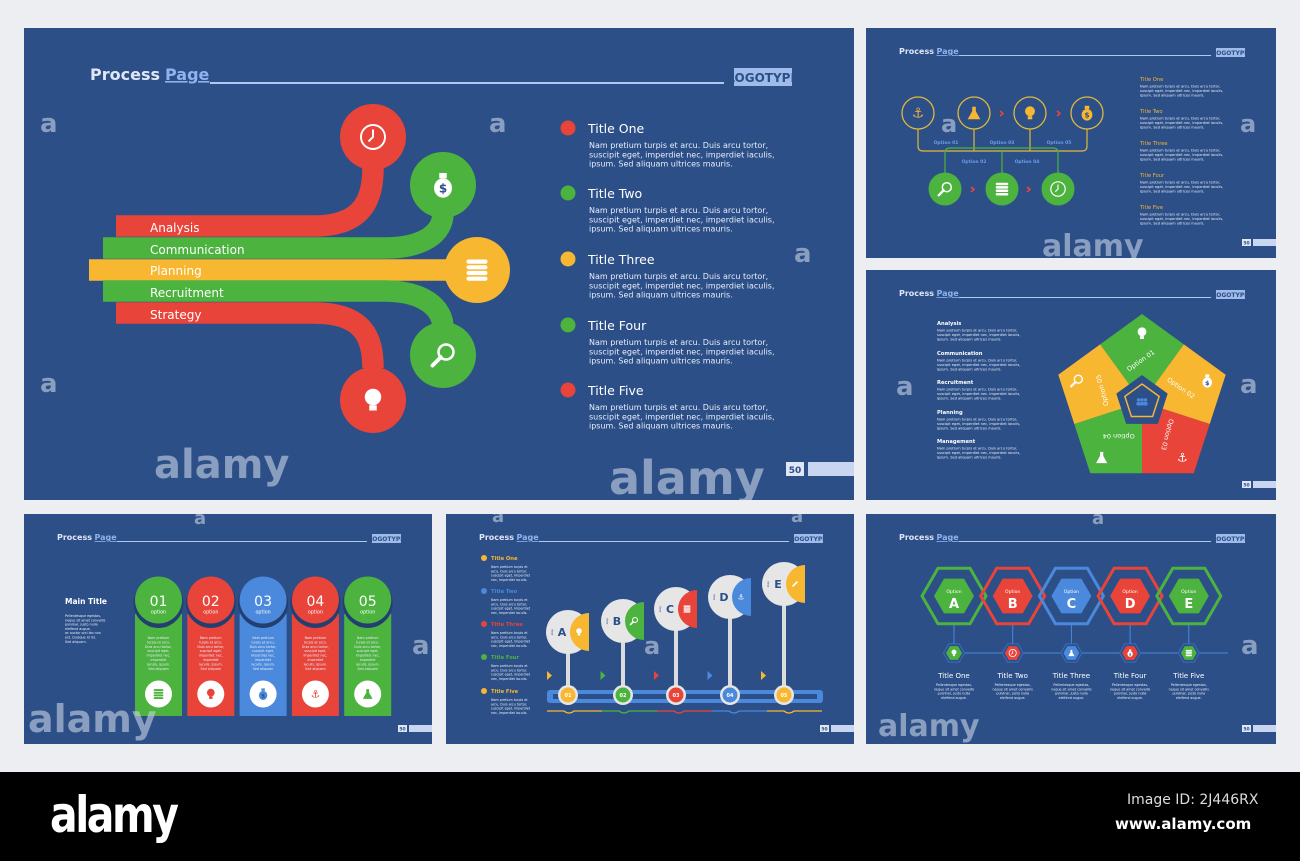 This screenshot has width=1300, height=861. What do you see at coordinates (511, 675) in the screenshot?
I see `body-text-line: suscipit eget, imperdiet` at bounding box center [511, 675].